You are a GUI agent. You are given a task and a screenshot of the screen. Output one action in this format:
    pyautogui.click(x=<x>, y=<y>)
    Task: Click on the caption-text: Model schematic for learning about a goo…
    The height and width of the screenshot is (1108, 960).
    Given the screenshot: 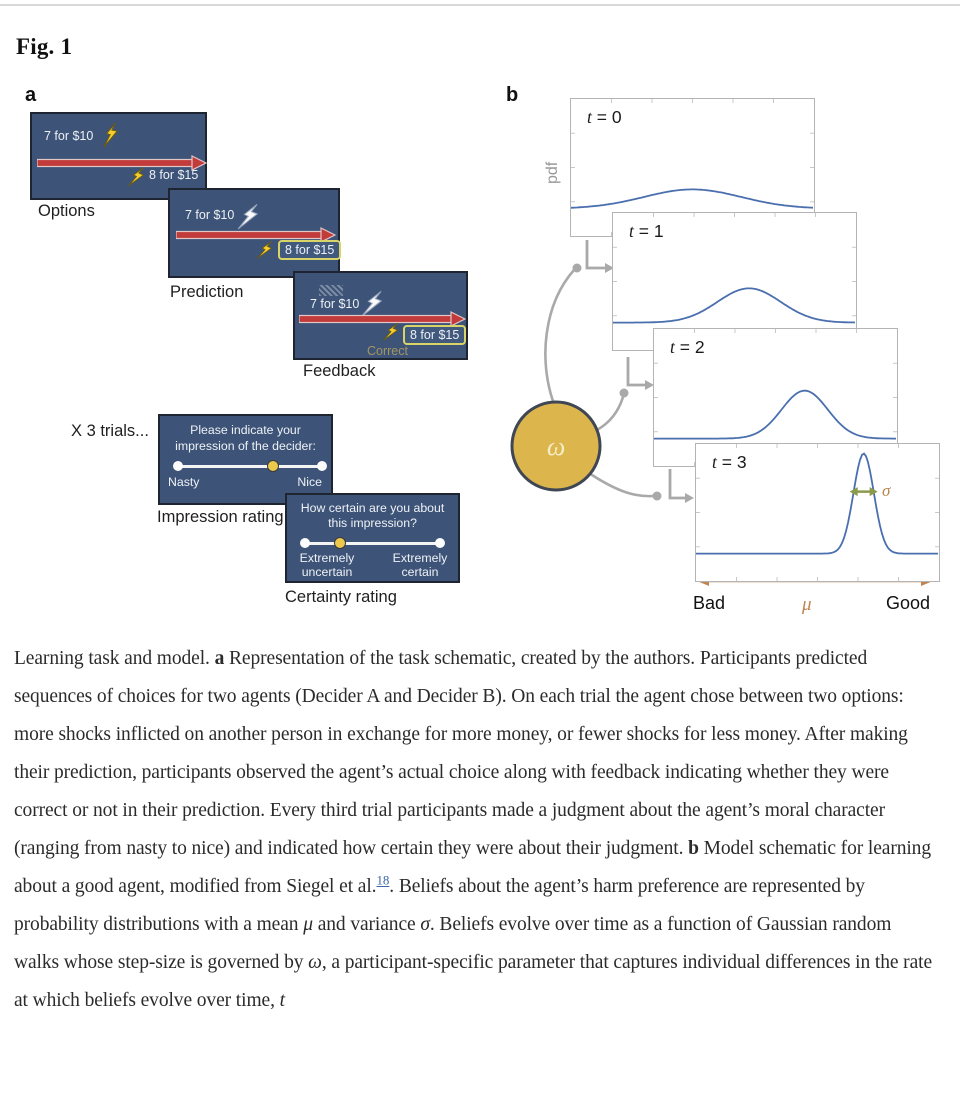 What is the action you would take?
    pyautogui.click(x=472, y=867)
    